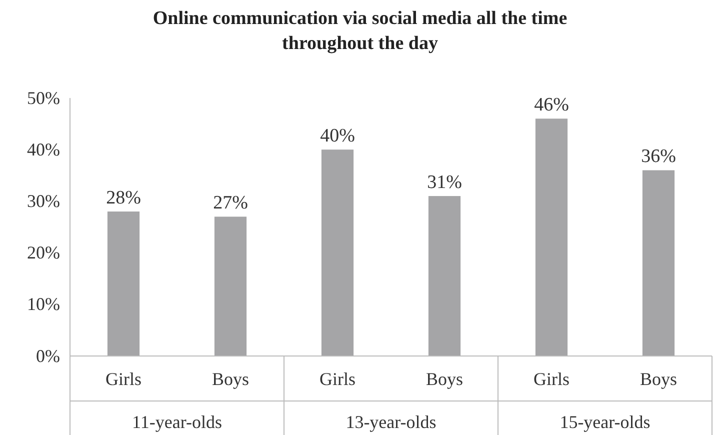  Describe the element at coordinates (43, 304) in the screenshot. I see `y-tick-label: 10%` at that location.